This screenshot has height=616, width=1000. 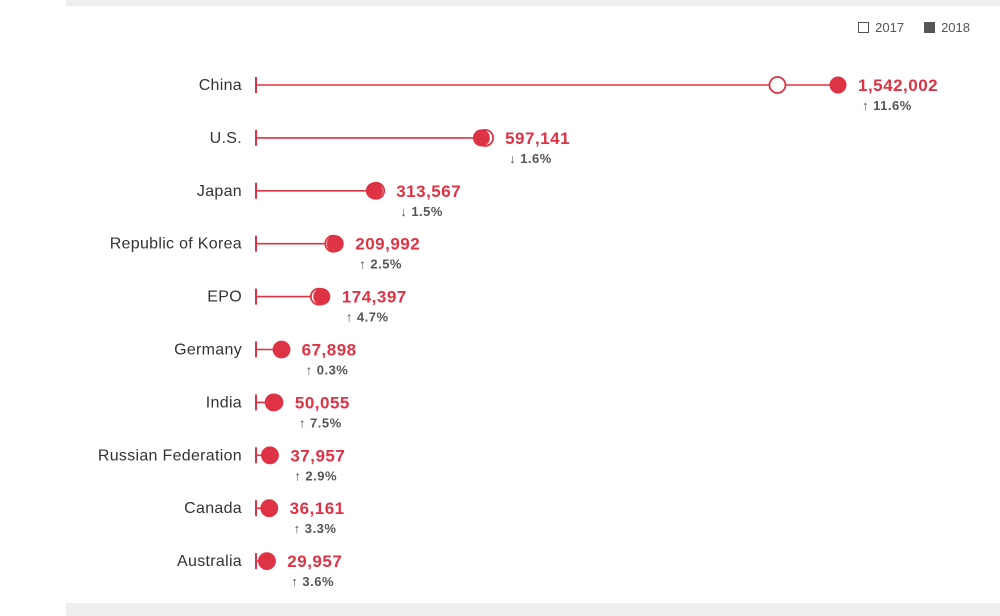 What do you see at coordinates (930, 27) in the screenshot?
I see `legend-swatch-2018` at bounding box center [930, 27].